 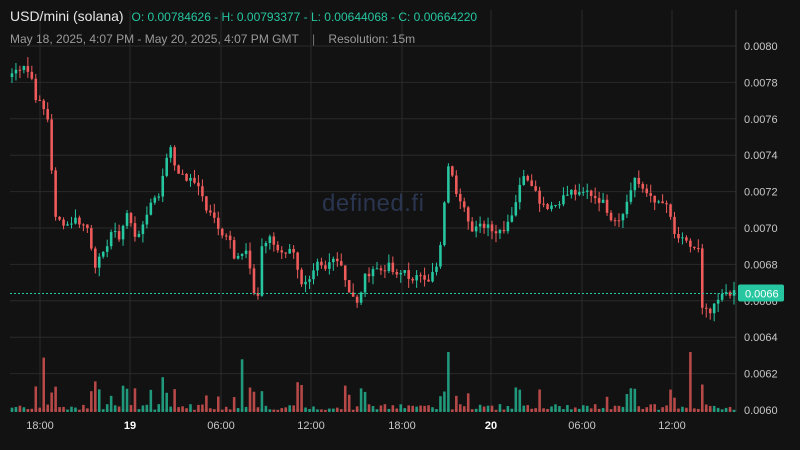 What do you see at coordinates (582, 426) in the screenshot?
I see `x-tick-label: 06:00` at bounding box center [582, 426].